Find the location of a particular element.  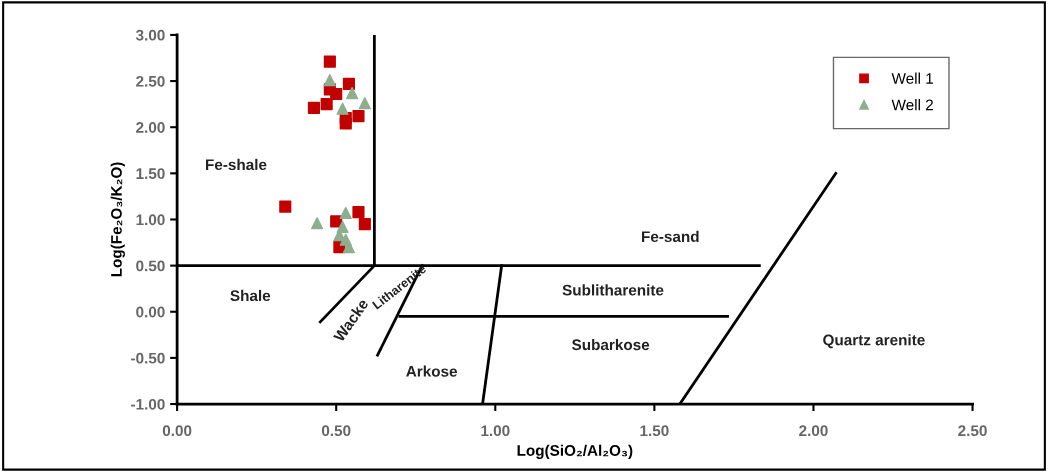

x-tick-label: 2.00 is located at coordinates (813, 431).